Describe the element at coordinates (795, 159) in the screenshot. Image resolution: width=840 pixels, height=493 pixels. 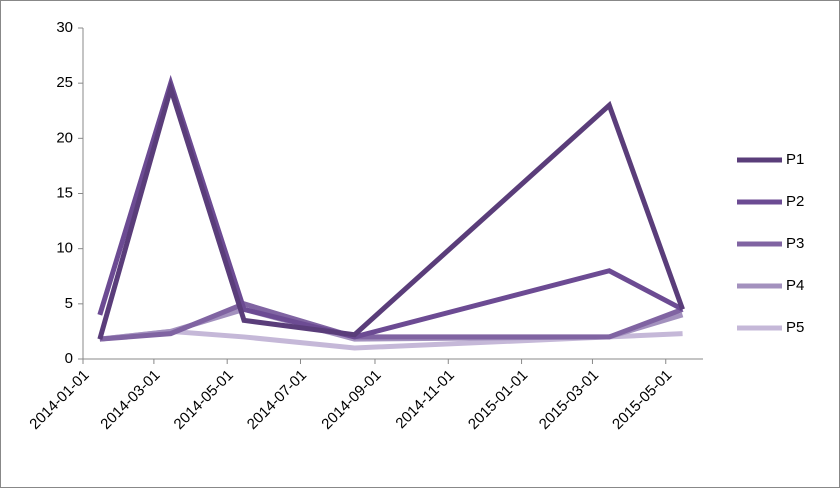
I see `legend-label: P1` at that location.